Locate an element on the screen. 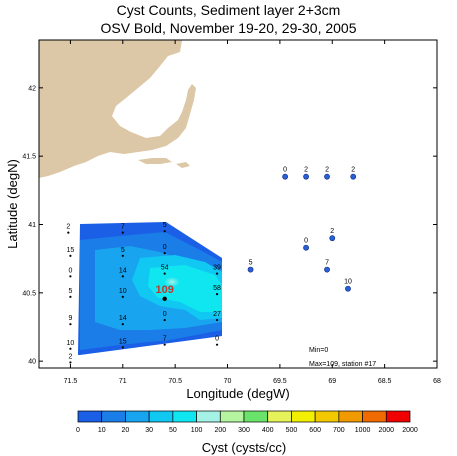 This screenshot has width=457, height=456. x-axis-label: Longitude (degW) is located at coordinates (237, 393).